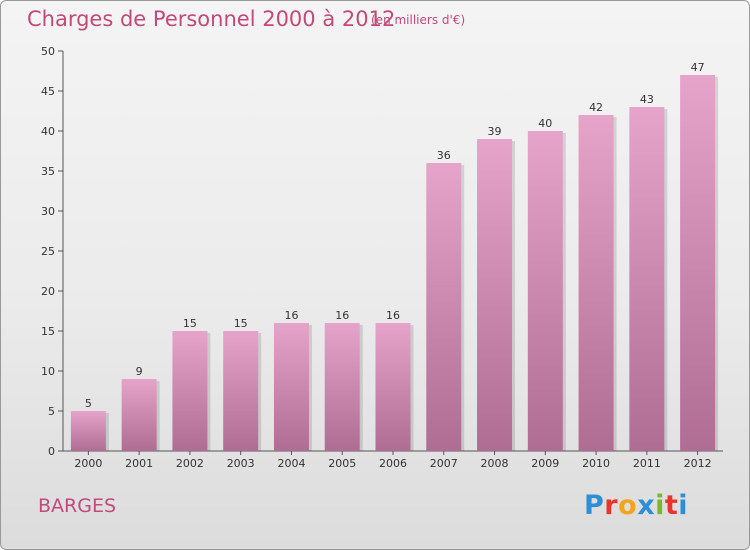 This screenshot has width=750, height=550. I want to click on x-tick-label-2012: 2012, so click(698, 463).